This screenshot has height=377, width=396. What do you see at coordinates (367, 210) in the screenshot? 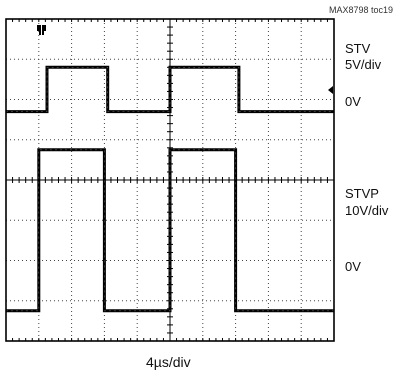
I see `stvp-scale: 10V/div` at bounding box center [367, 210].